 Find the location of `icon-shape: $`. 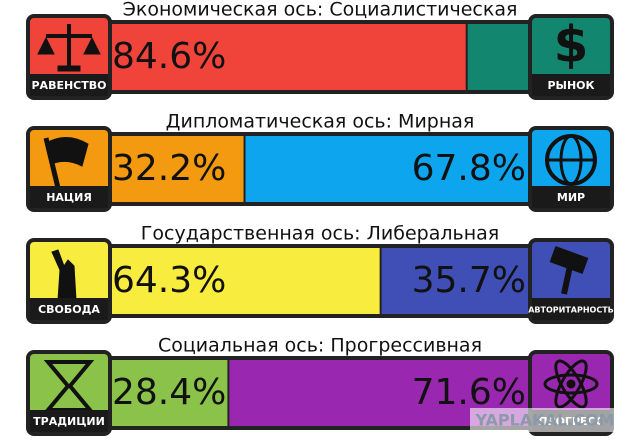

icon-shape: $ is located at coordinates (571, 45).